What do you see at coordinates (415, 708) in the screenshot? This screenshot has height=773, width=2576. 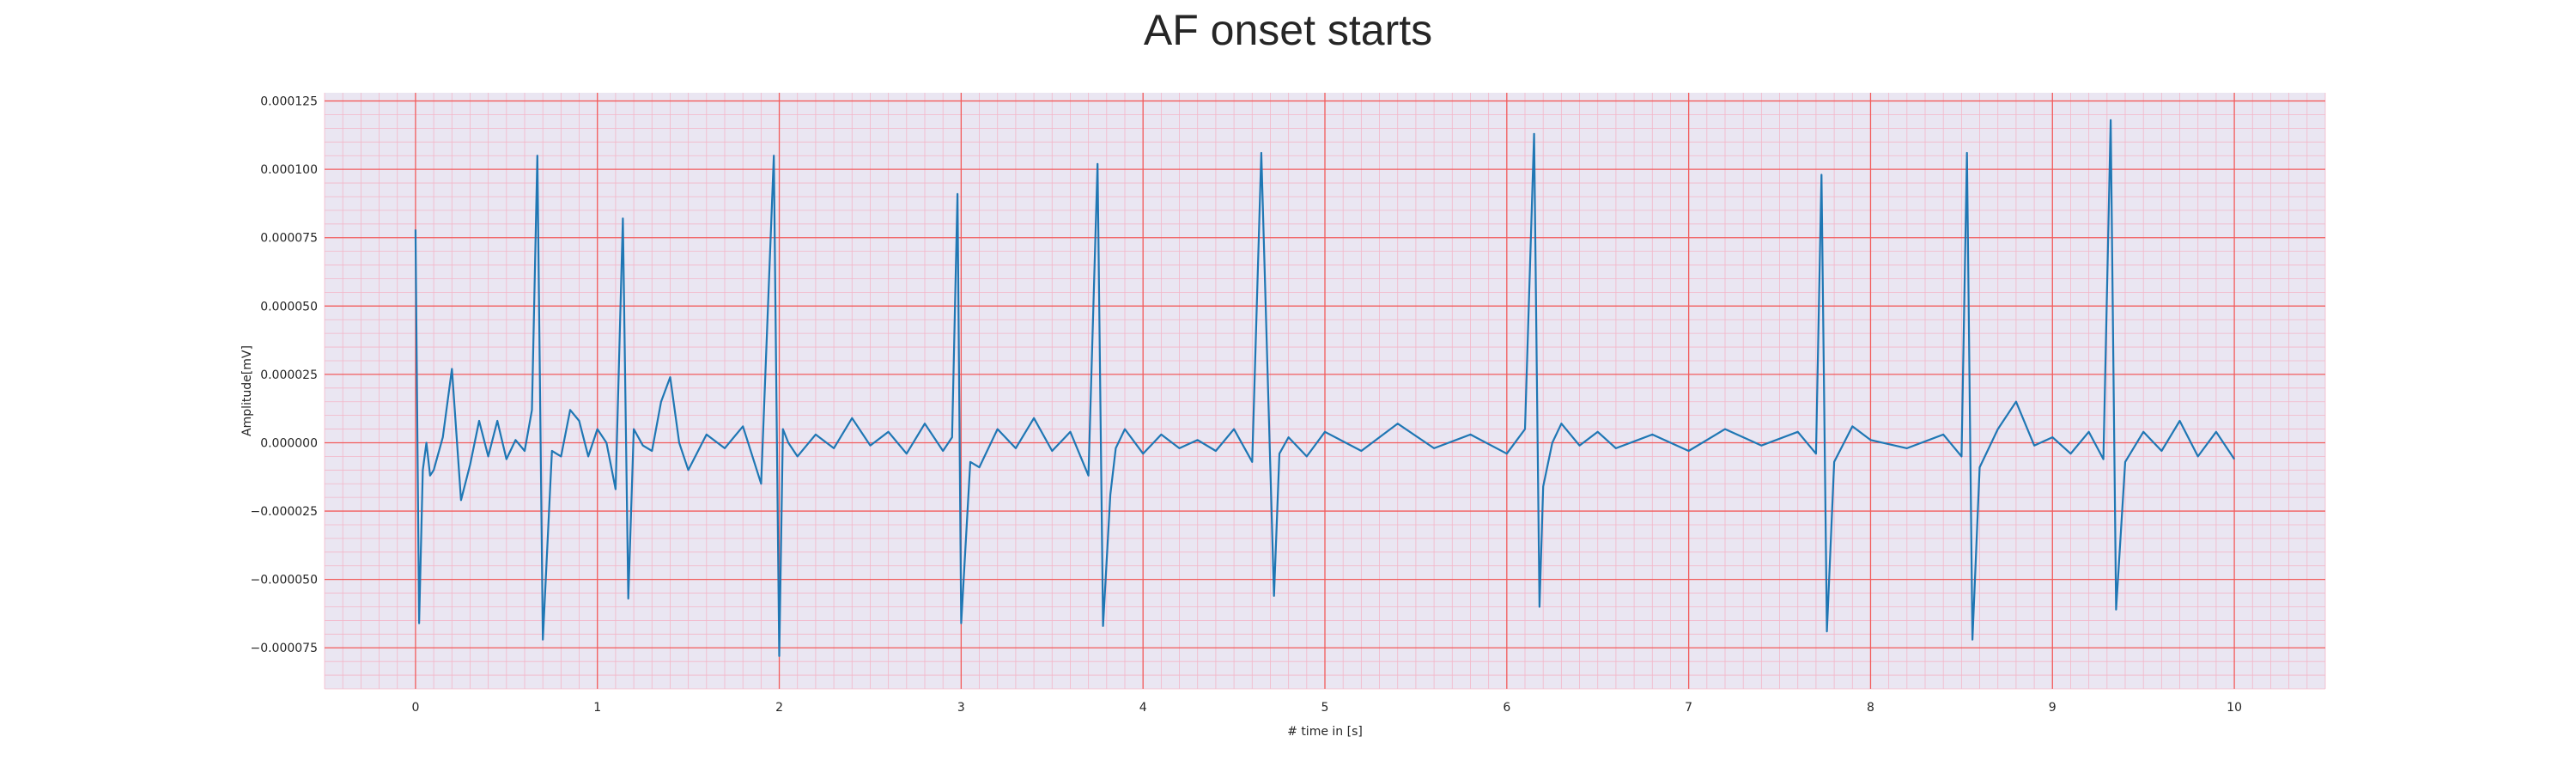 I see `x-tick-label: 0` at bounding box center [415, 708].